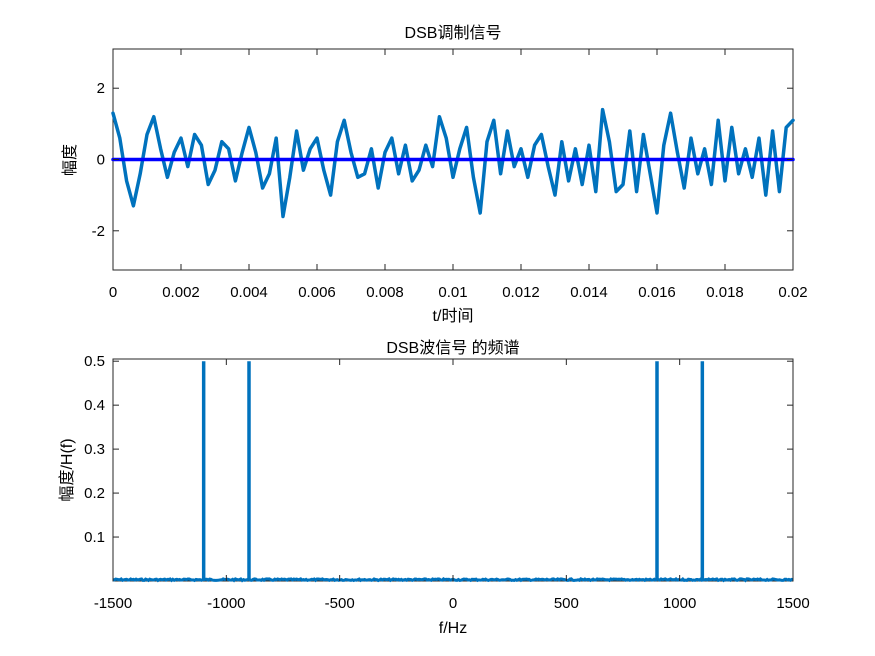  Describe the element at coordinates (94, 537) in the screenshot. I see `spectrum-ytick-label: 0.1` at that location.